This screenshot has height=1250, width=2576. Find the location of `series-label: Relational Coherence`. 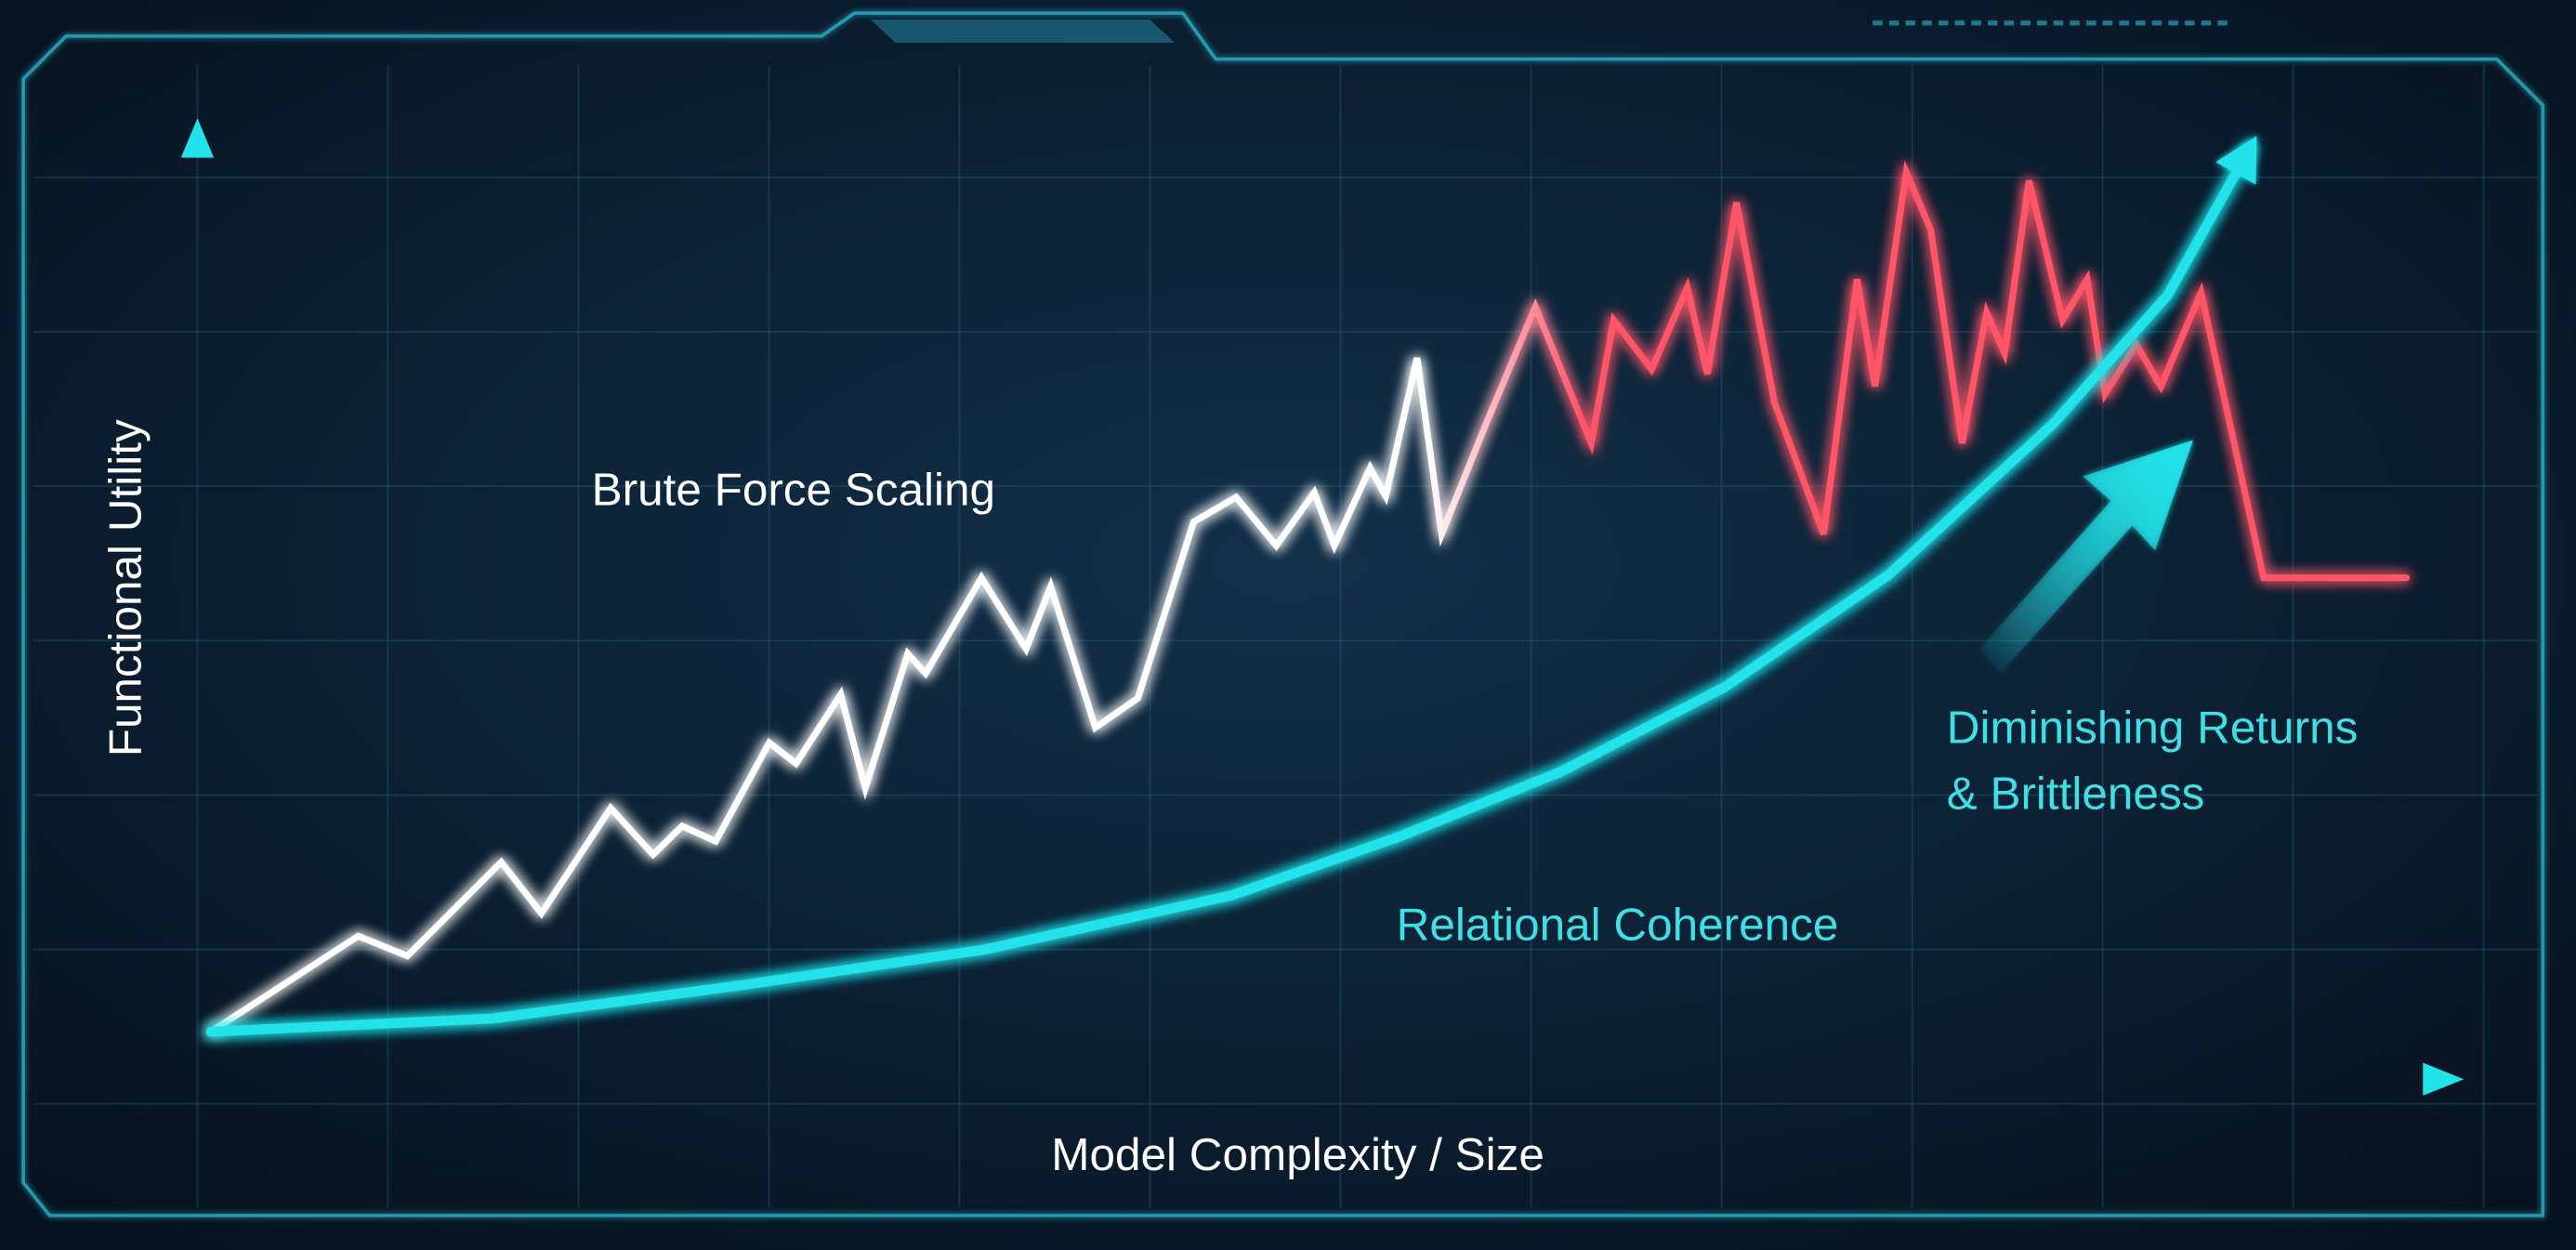

series-label: Relational Coherence is located at coordinates (1618, 926).